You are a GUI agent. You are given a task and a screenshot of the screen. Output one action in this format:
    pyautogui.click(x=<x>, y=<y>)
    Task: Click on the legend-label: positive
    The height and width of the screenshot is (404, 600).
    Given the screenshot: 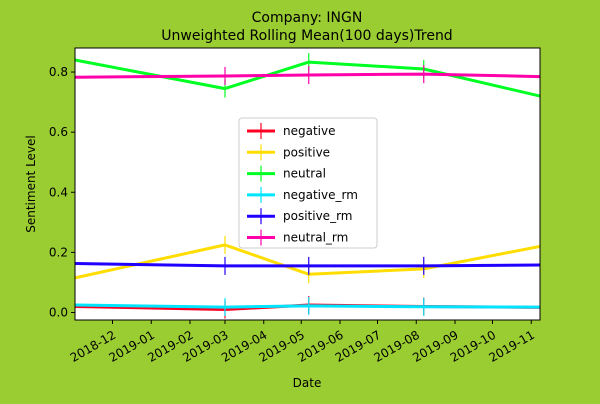 What is the action you would take?
    pyautogui.click(x=306, y=152)
    